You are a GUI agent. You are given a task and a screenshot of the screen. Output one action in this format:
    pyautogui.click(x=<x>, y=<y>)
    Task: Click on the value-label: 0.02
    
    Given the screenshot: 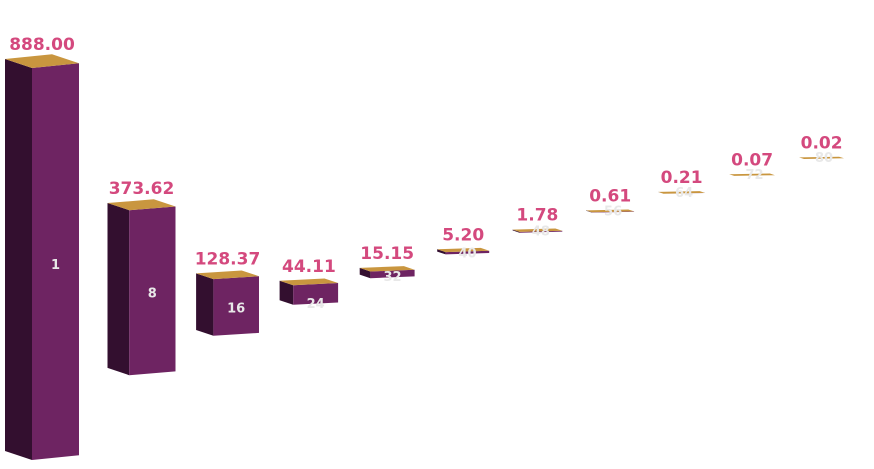 What is the action you would take?
    pyautogui.click(x=822, y=143)
    